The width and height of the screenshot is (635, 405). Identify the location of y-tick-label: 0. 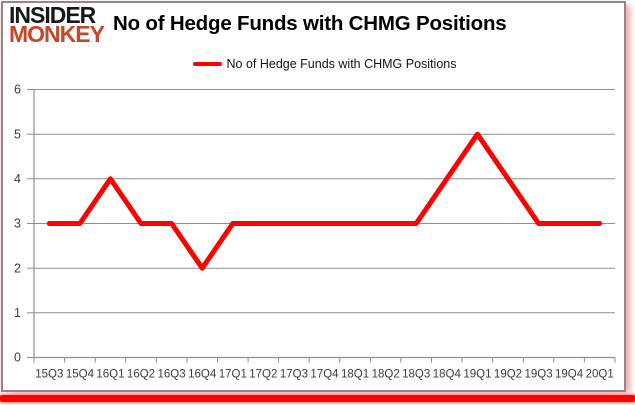
(17, 358).